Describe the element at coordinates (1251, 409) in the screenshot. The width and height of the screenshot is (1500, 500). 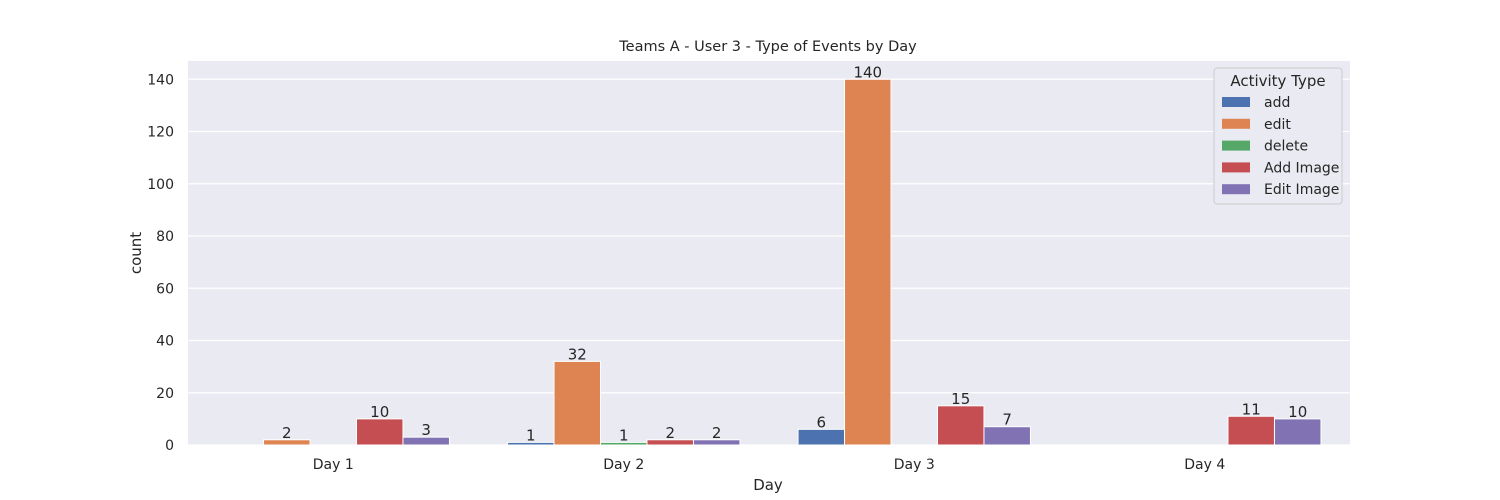
I see `bar-value-label: 11` at that location.